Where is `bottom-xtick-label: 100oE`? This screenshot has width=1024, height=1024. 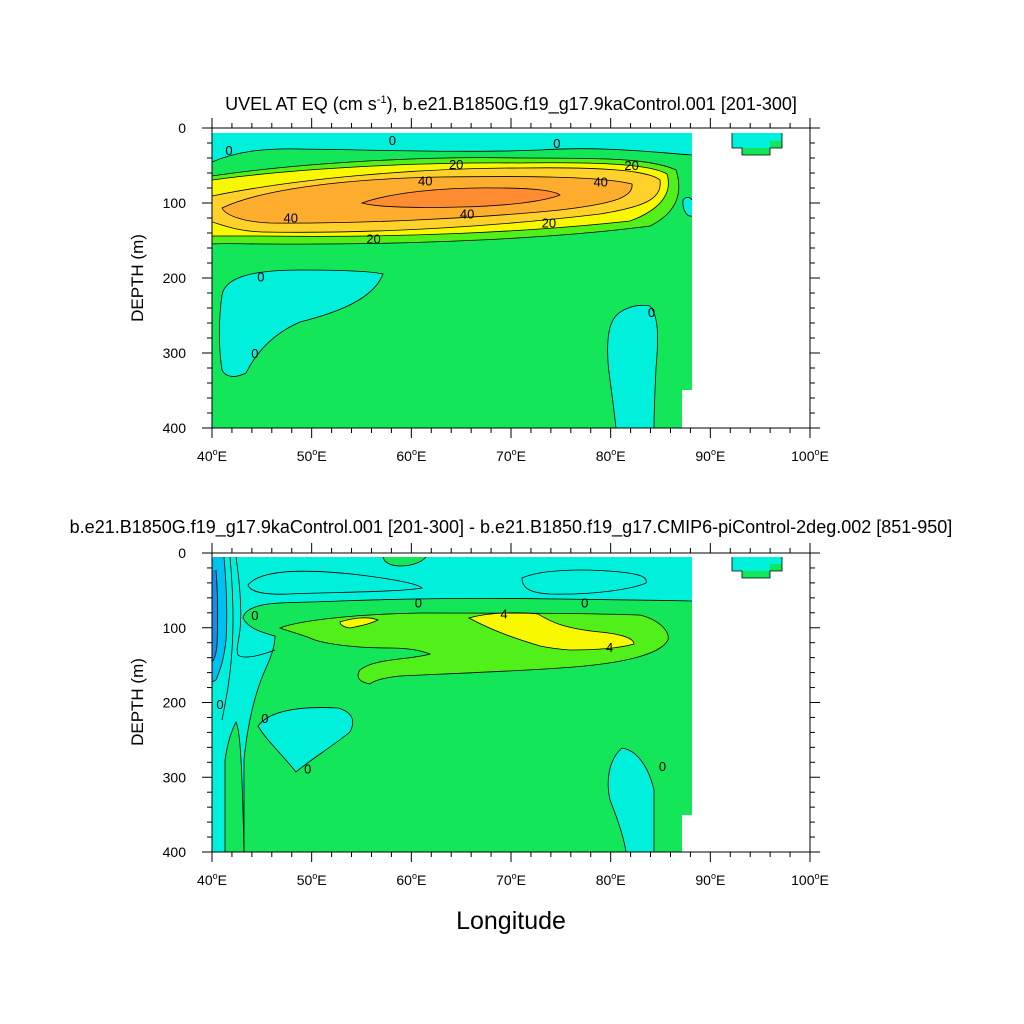
bottom-xtick-label: 100oE is located at coordinates (810, 879).